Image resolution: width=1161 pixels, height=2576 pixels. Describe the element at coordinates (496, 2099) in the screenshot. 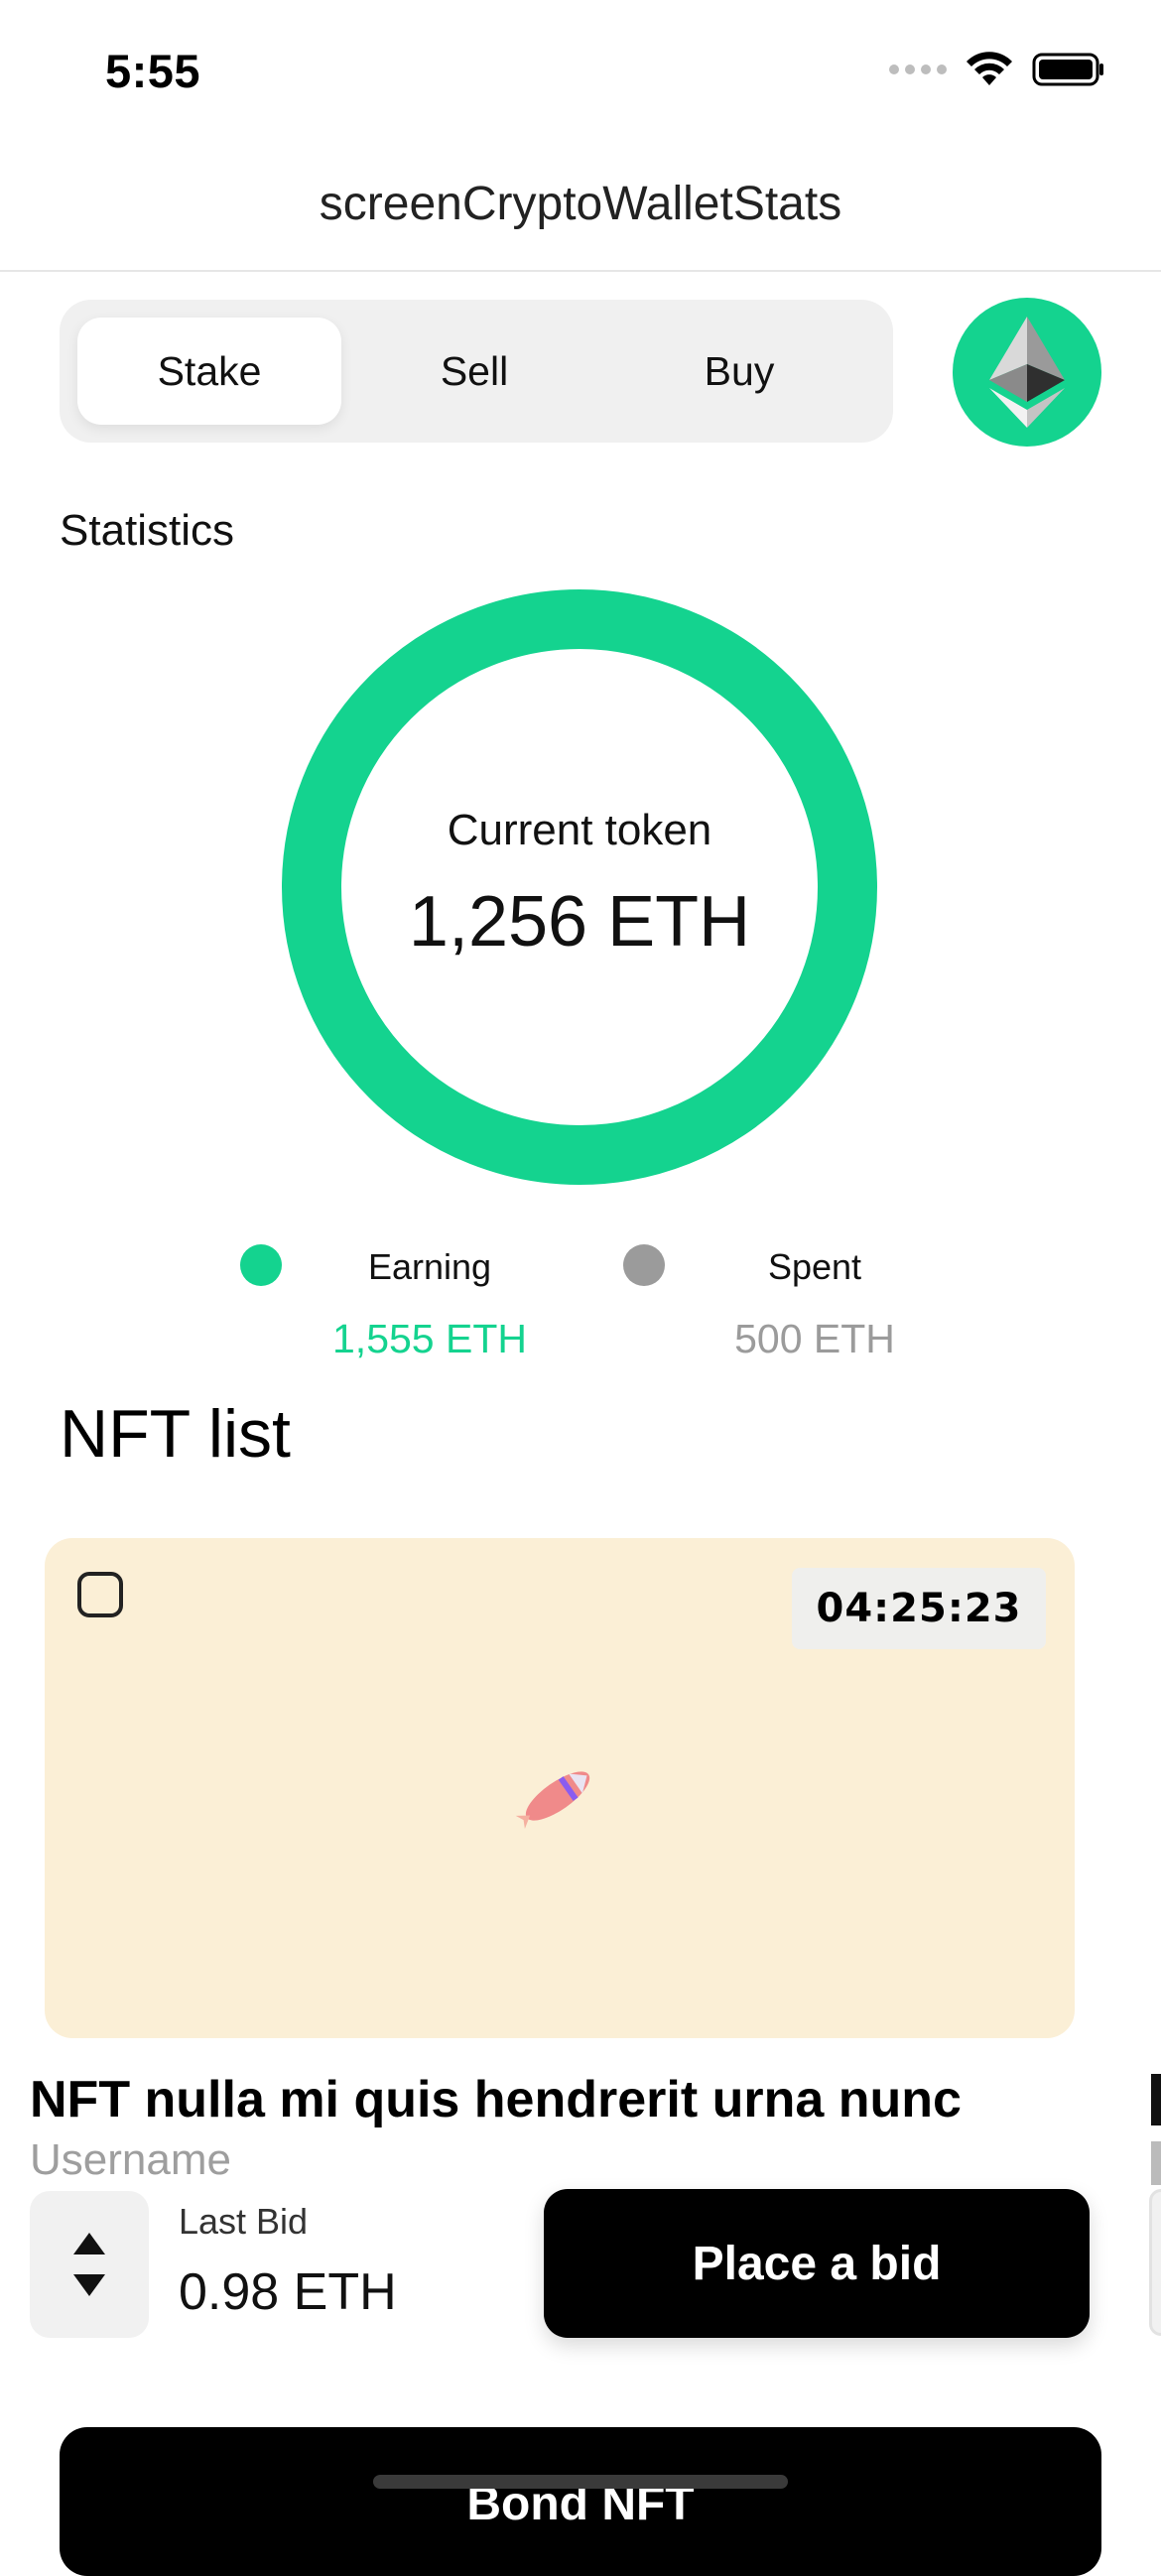

I see `nft-name: NFT nulla mi quis hendrerit urna nunc` at that location.